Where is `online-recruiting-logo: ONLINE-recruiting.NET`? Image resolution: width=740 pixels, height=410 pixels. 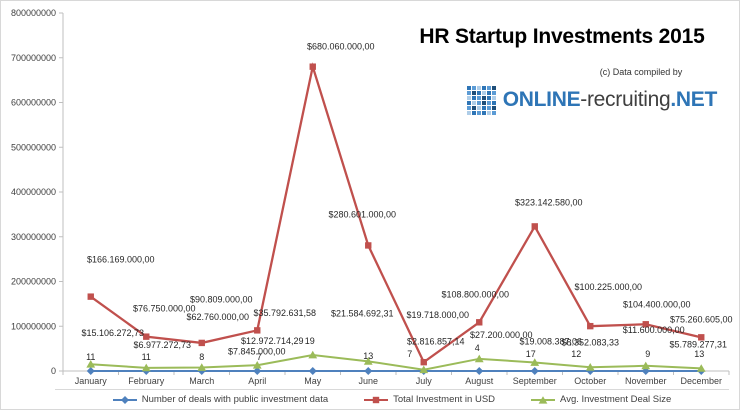
online-recruiting-logo: ONLINE-recruiting.NET is located at coordinates (591, 100).